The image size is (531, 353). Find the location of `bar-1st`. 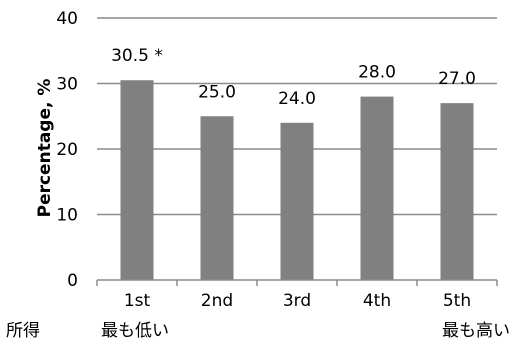

bar-1st is located at coordinates (137, 180).